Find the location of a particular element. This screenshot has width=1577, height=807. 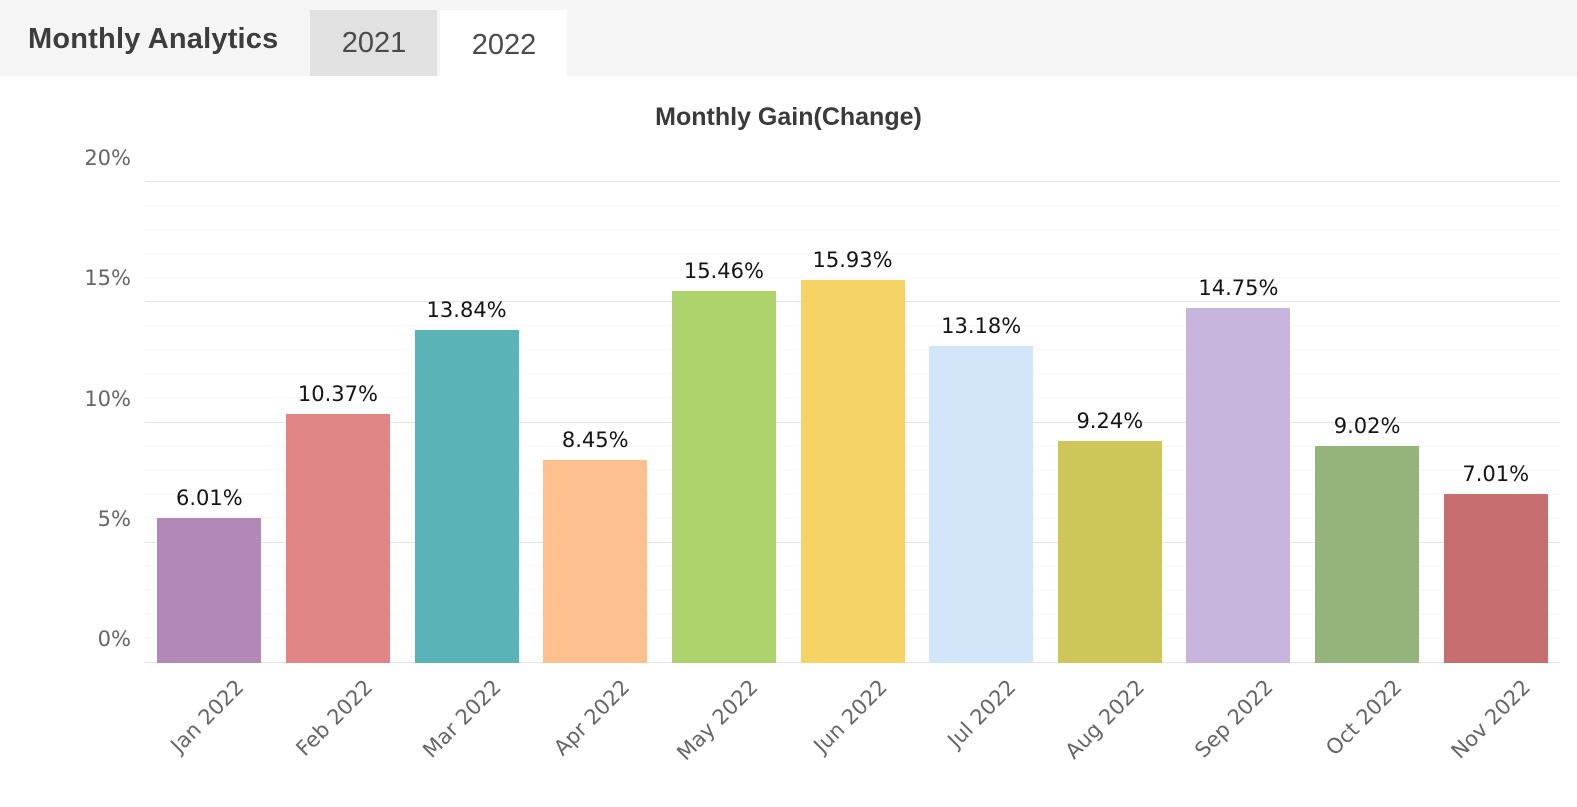

x-axis-column: Jan 2022 is located at coordinates (209, 732).